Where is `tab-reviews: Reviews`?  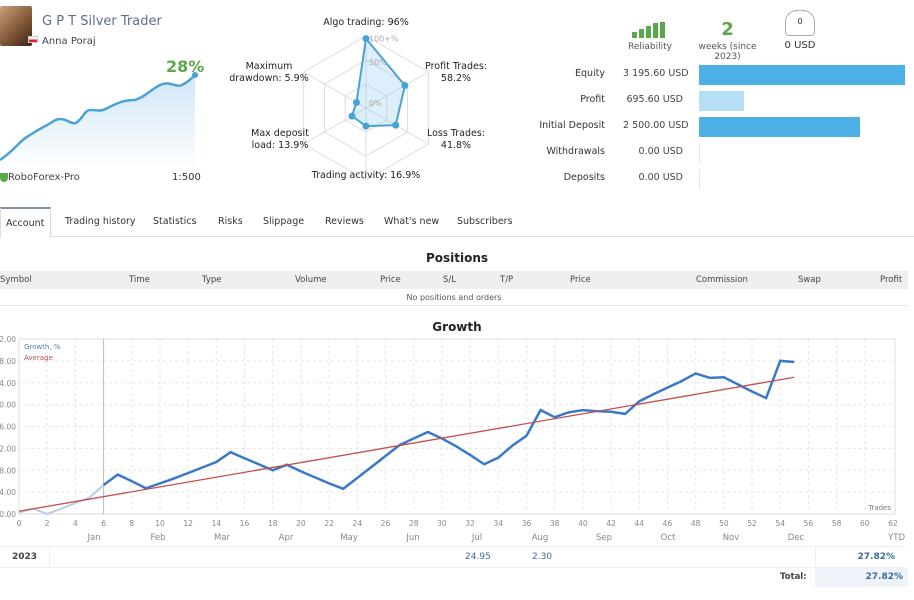
tab-reviews: Reviews is located at coordinates (344, 221).